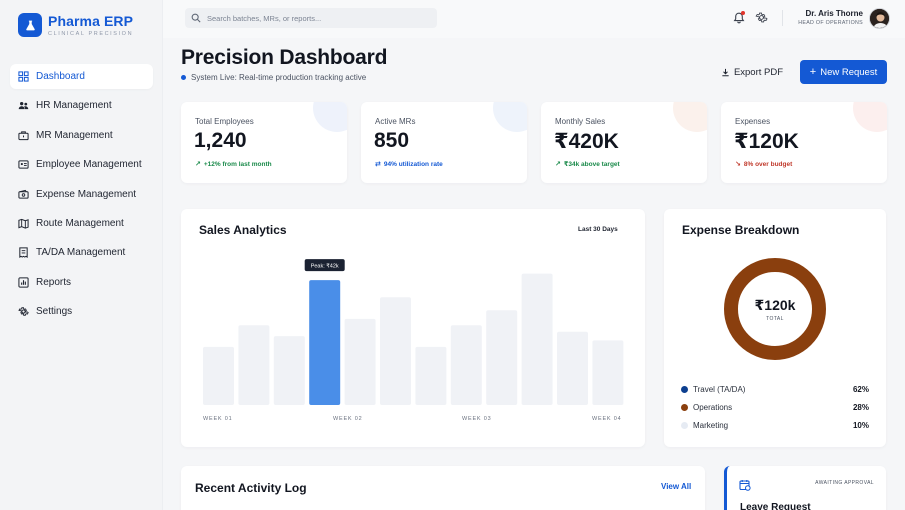 The image size is (905, 510). What do you see at coordinates (766, 141) in the screenshot?
I see `kpi-value: ₹120K` at bounding box center [766, 141].